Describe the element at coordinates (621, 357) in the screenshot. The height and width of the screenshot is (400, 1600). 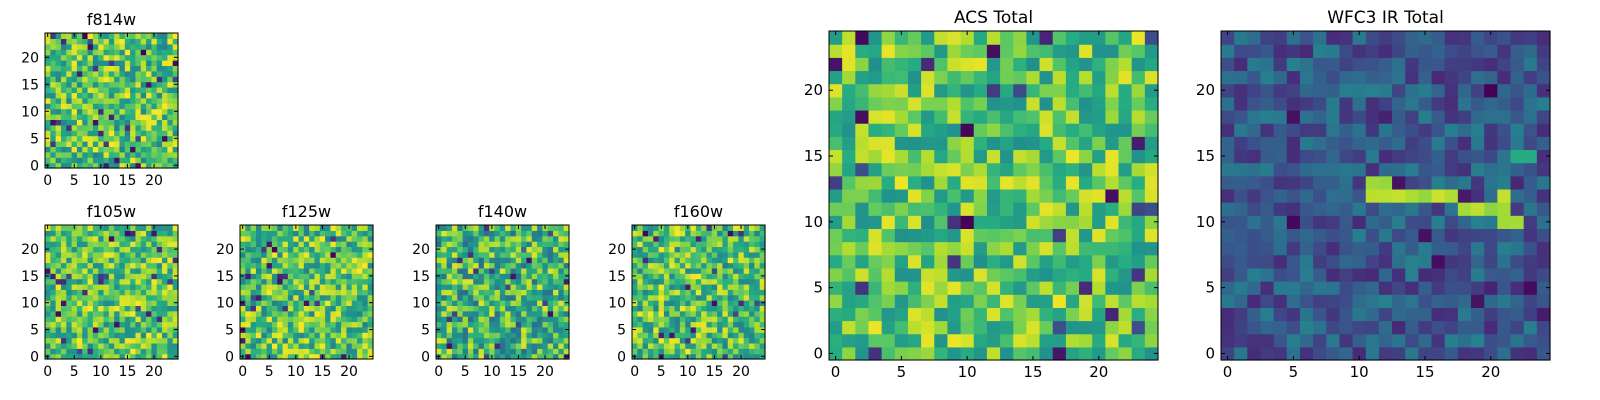
I see `y-tick-label: 0` at that location.